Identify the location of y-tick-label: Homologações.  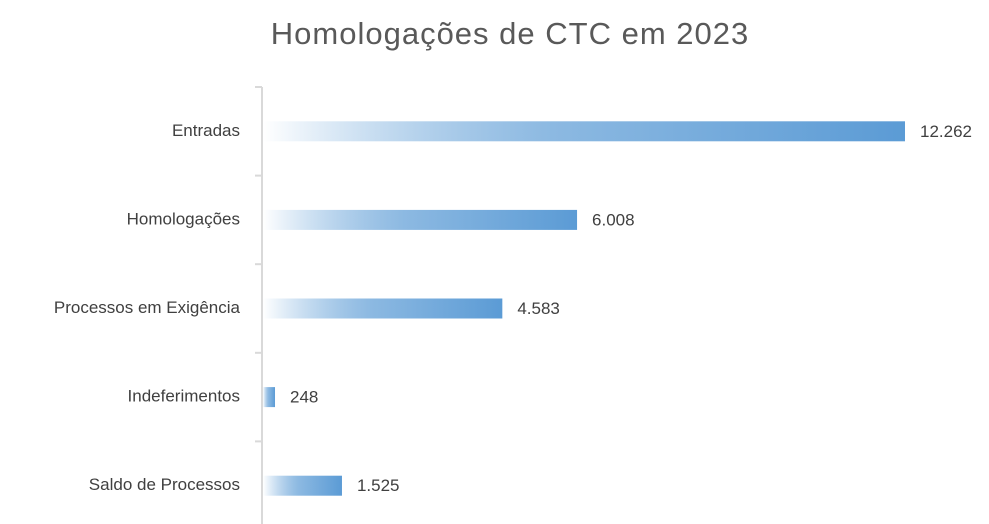
(183, 218).